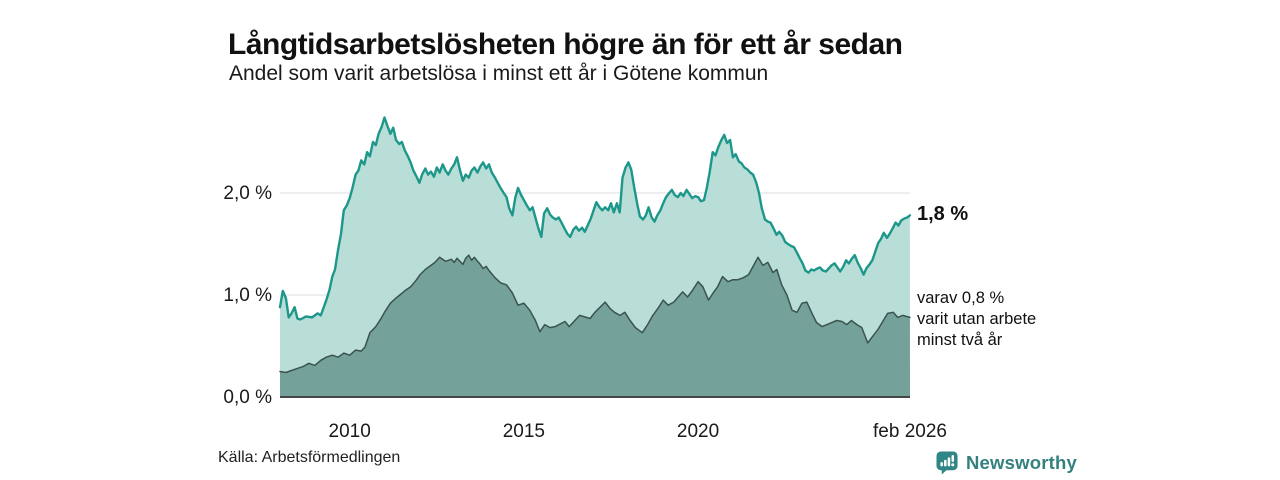  Describe the element at coordinates (943, 214) in the screenshot. I see `end-value-label: 1,8 %` at that location.